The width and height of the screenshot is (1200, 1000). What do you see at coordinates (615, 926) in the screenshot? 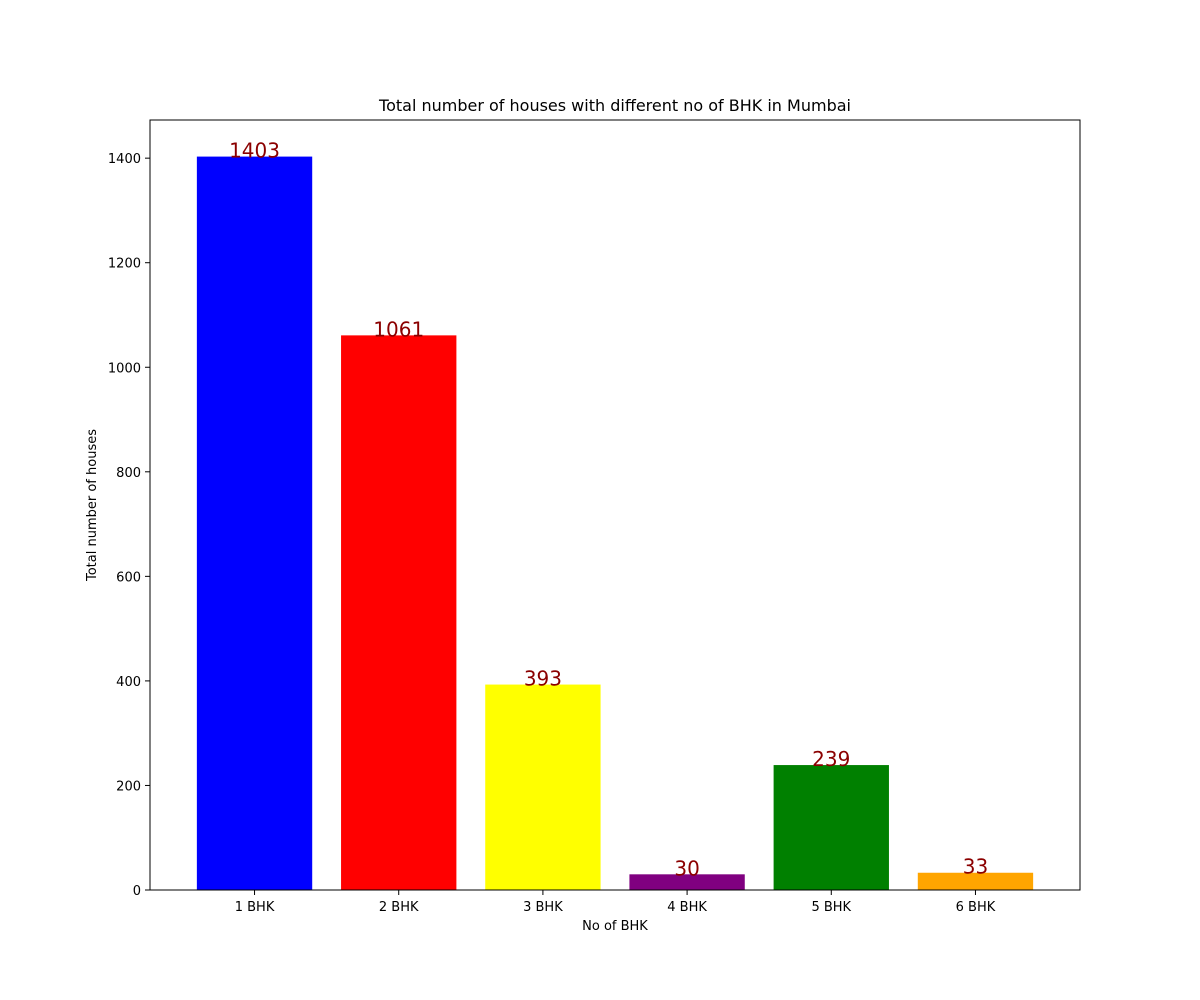
I see `x-axis-label: No of BHK` at bounding box center [615, 926].